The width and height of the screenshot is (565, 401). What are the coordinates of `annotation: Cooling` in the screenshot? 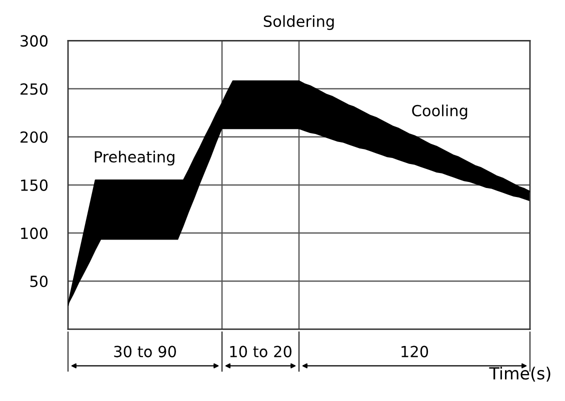 It's located at (440, 112).